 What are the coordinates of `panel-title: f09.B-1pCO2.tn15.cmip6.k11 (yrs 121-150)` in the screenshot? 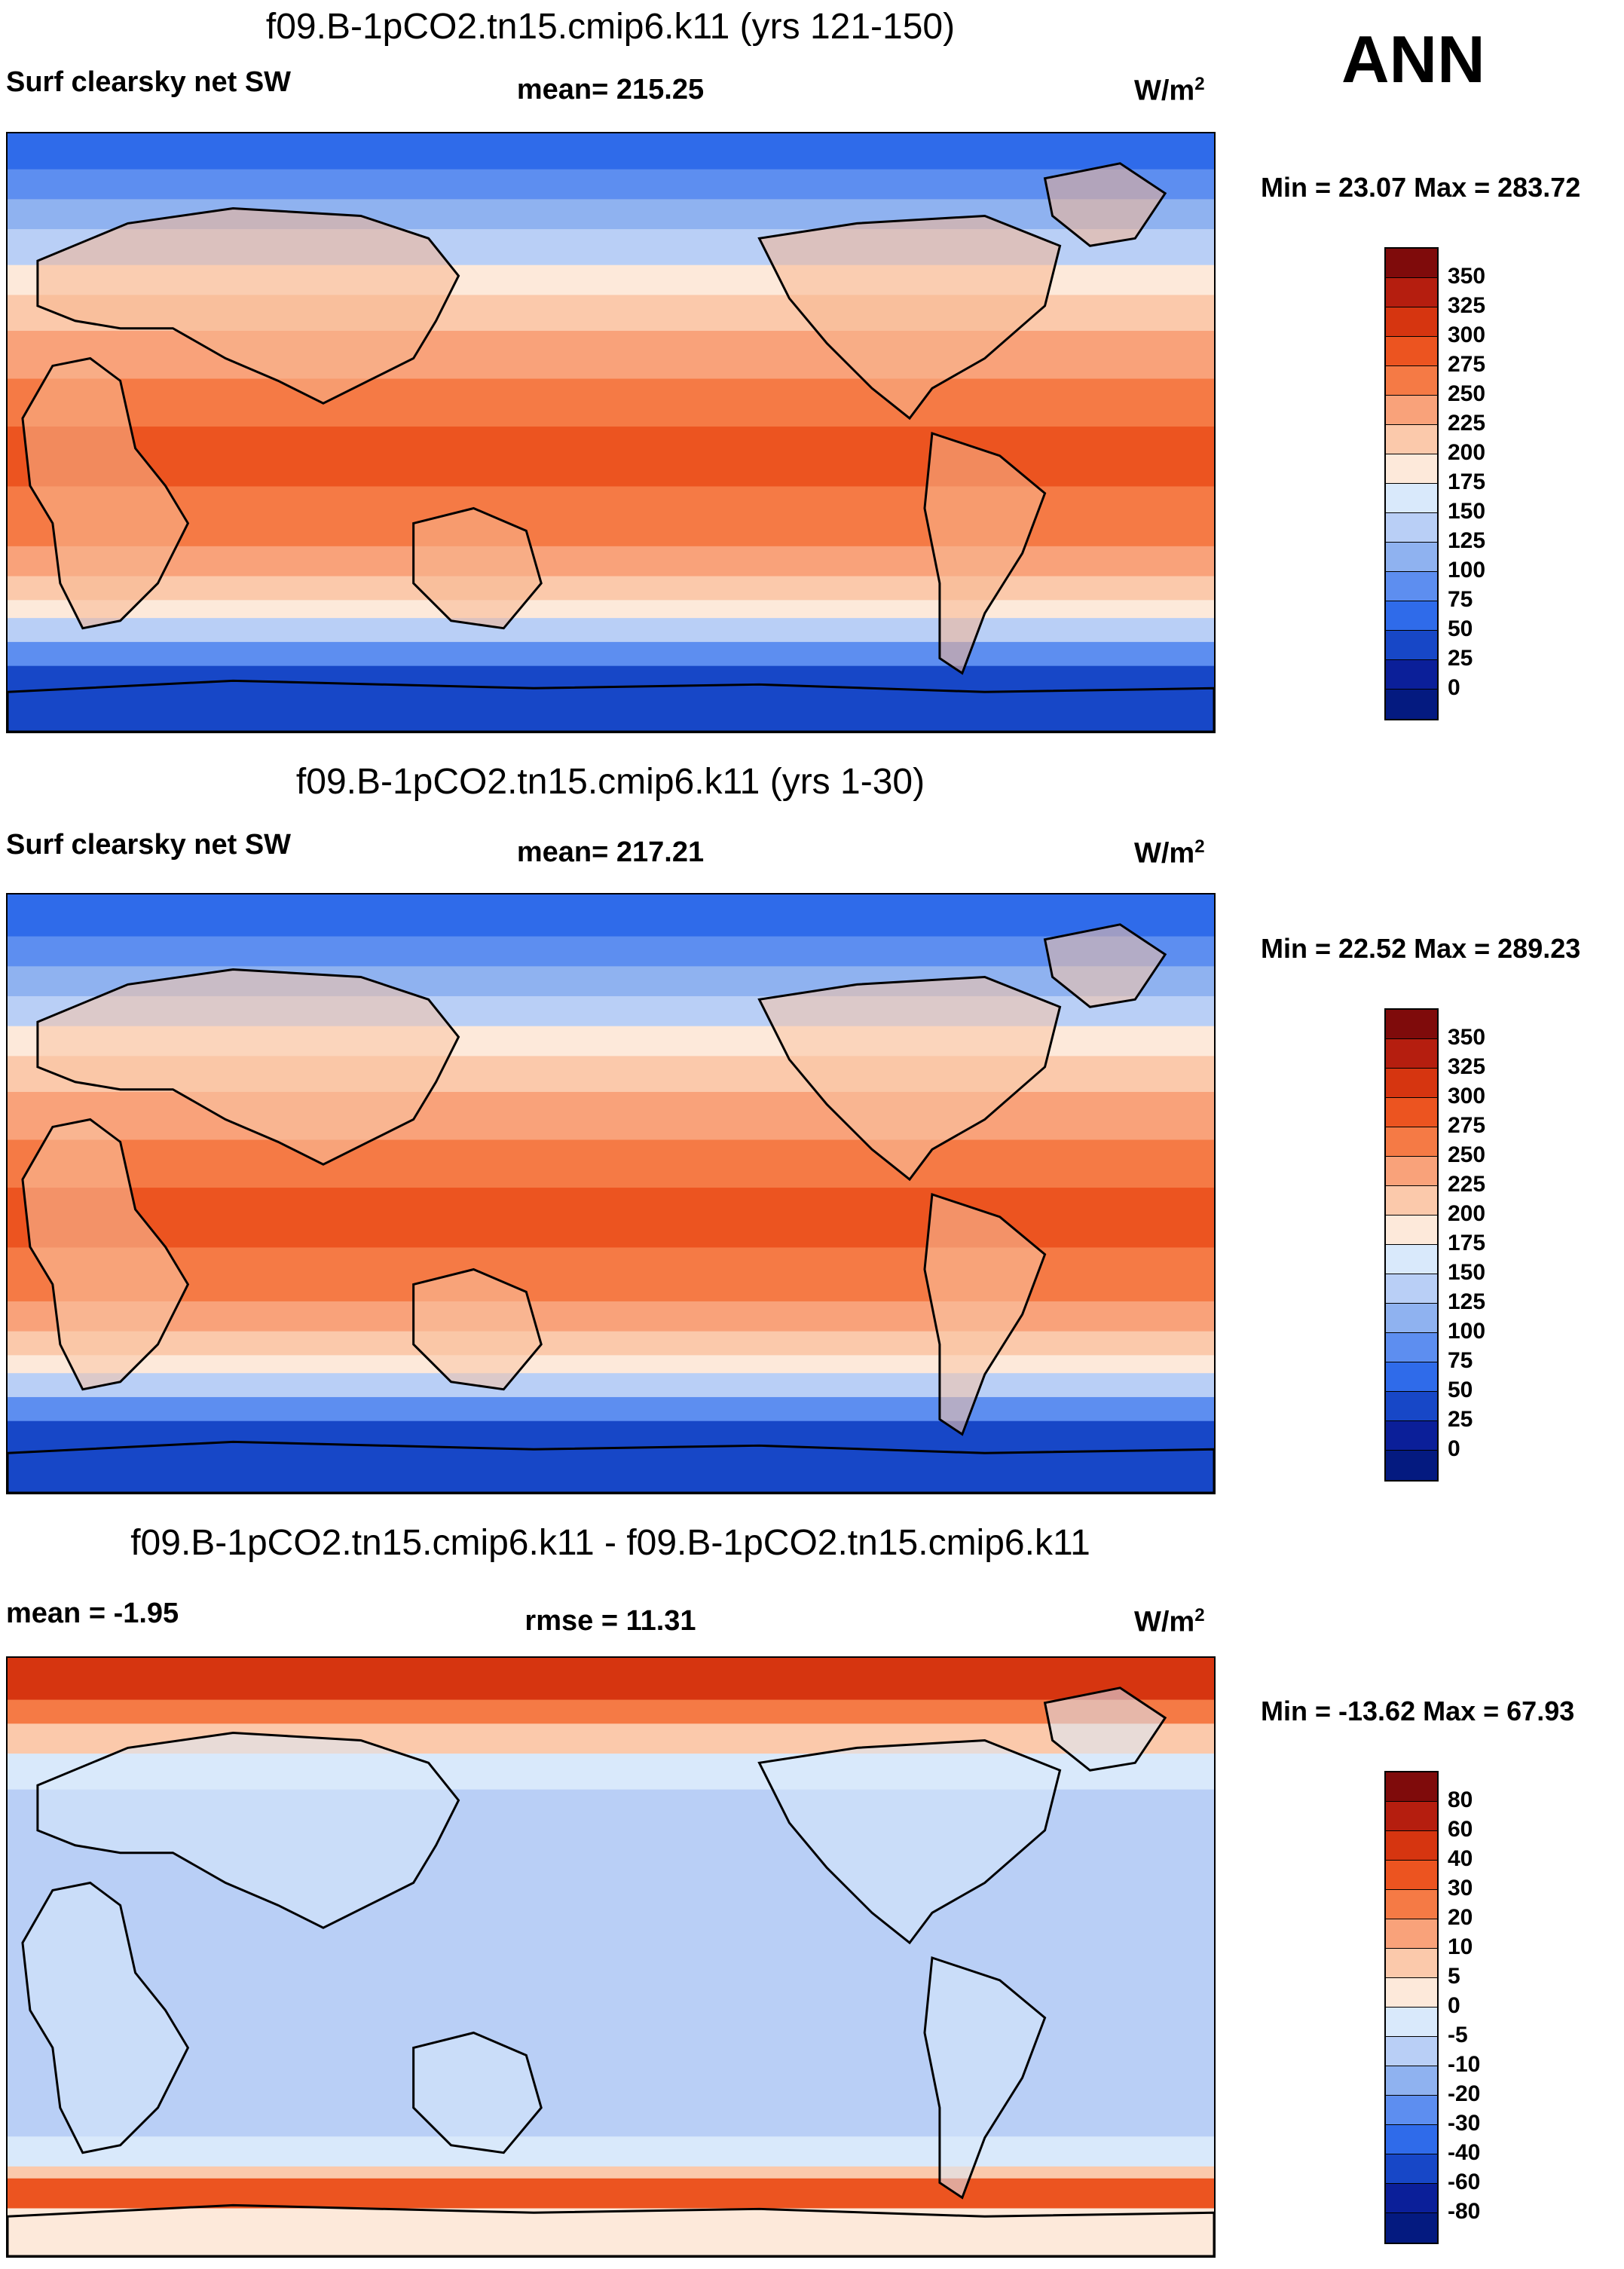 It's located at (610, 27).